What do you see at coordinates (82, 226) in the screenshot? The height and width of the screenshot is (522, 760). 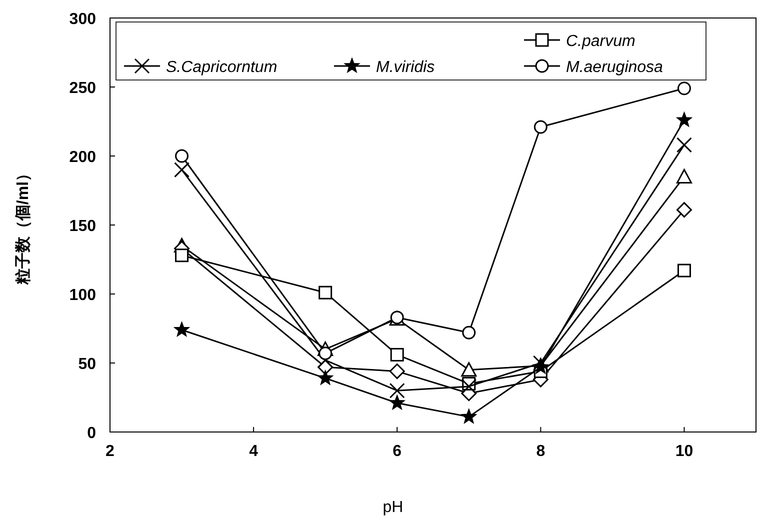 I see `y-tick-label: 150` at bounding box center [82, 226].